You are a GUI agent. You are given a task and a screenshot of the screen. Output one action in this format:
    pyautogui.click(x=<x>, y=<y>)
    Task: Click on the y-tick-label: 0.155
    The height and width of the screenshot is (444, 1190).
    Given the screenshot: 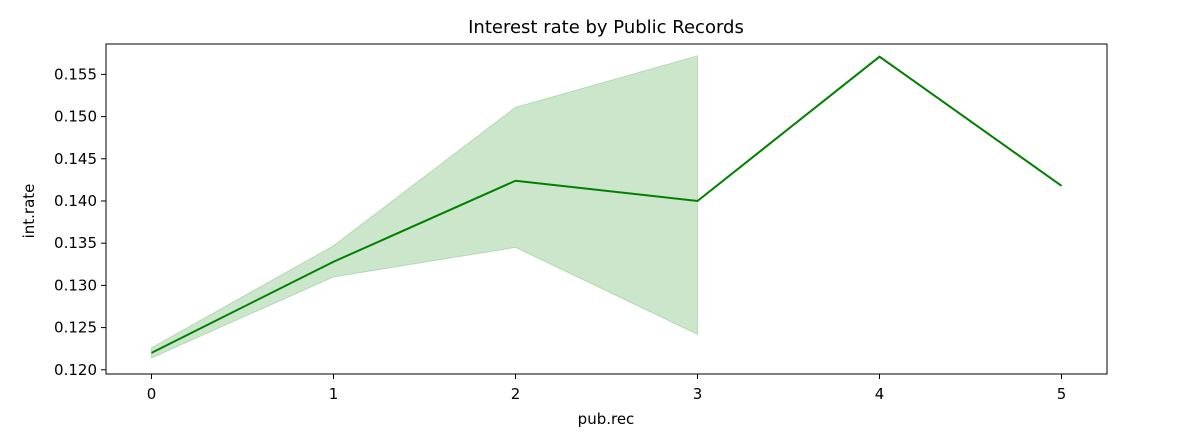 What is the action you would take?
    pyautogui.click(x=75, y=74)
    